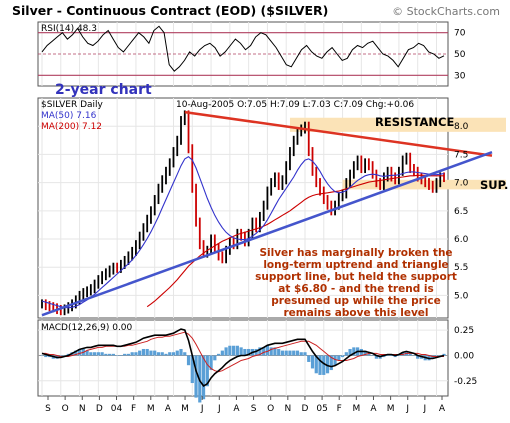 Image resolution: width=510 pixels, height=423 pixels. Describe the element at coordinates (69, 116) in the screenshot. I see `ma50-label: MA(50) 7.16` at that location.